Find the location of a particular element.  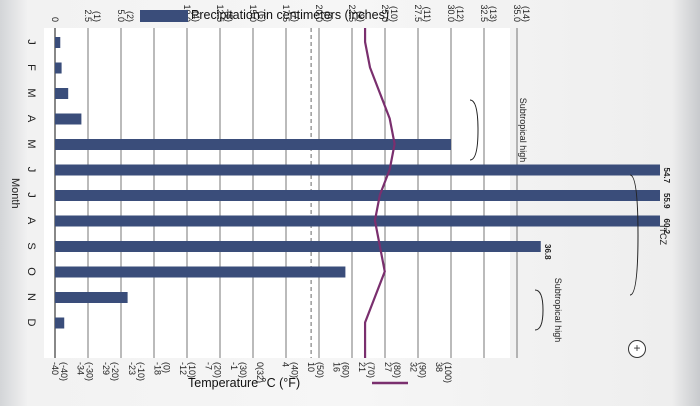

temp-tick-value: 27 is located at coordinates (388, 367).